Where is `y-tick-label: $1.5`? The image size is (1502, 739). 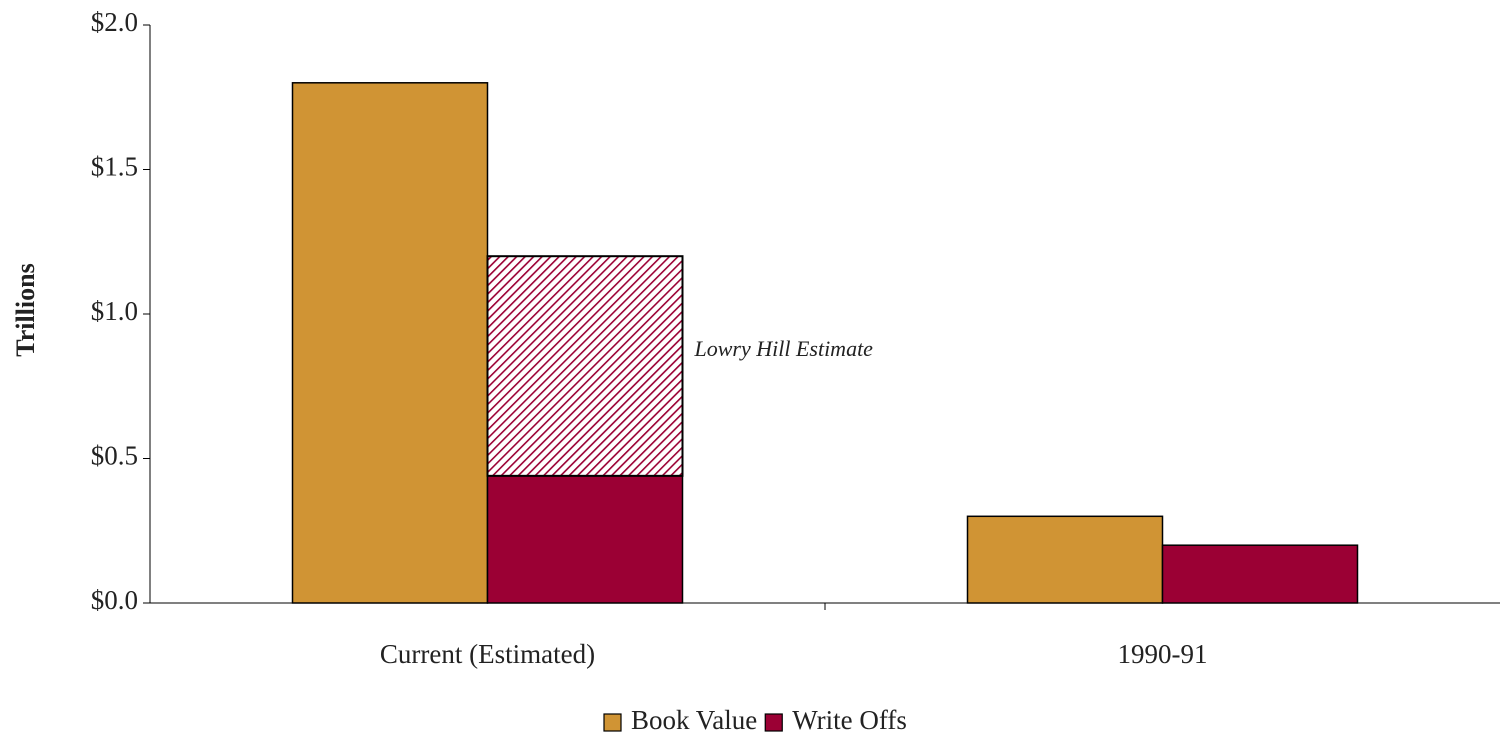
y-tick-label: $1.5 is located at coordinates (114, 167).